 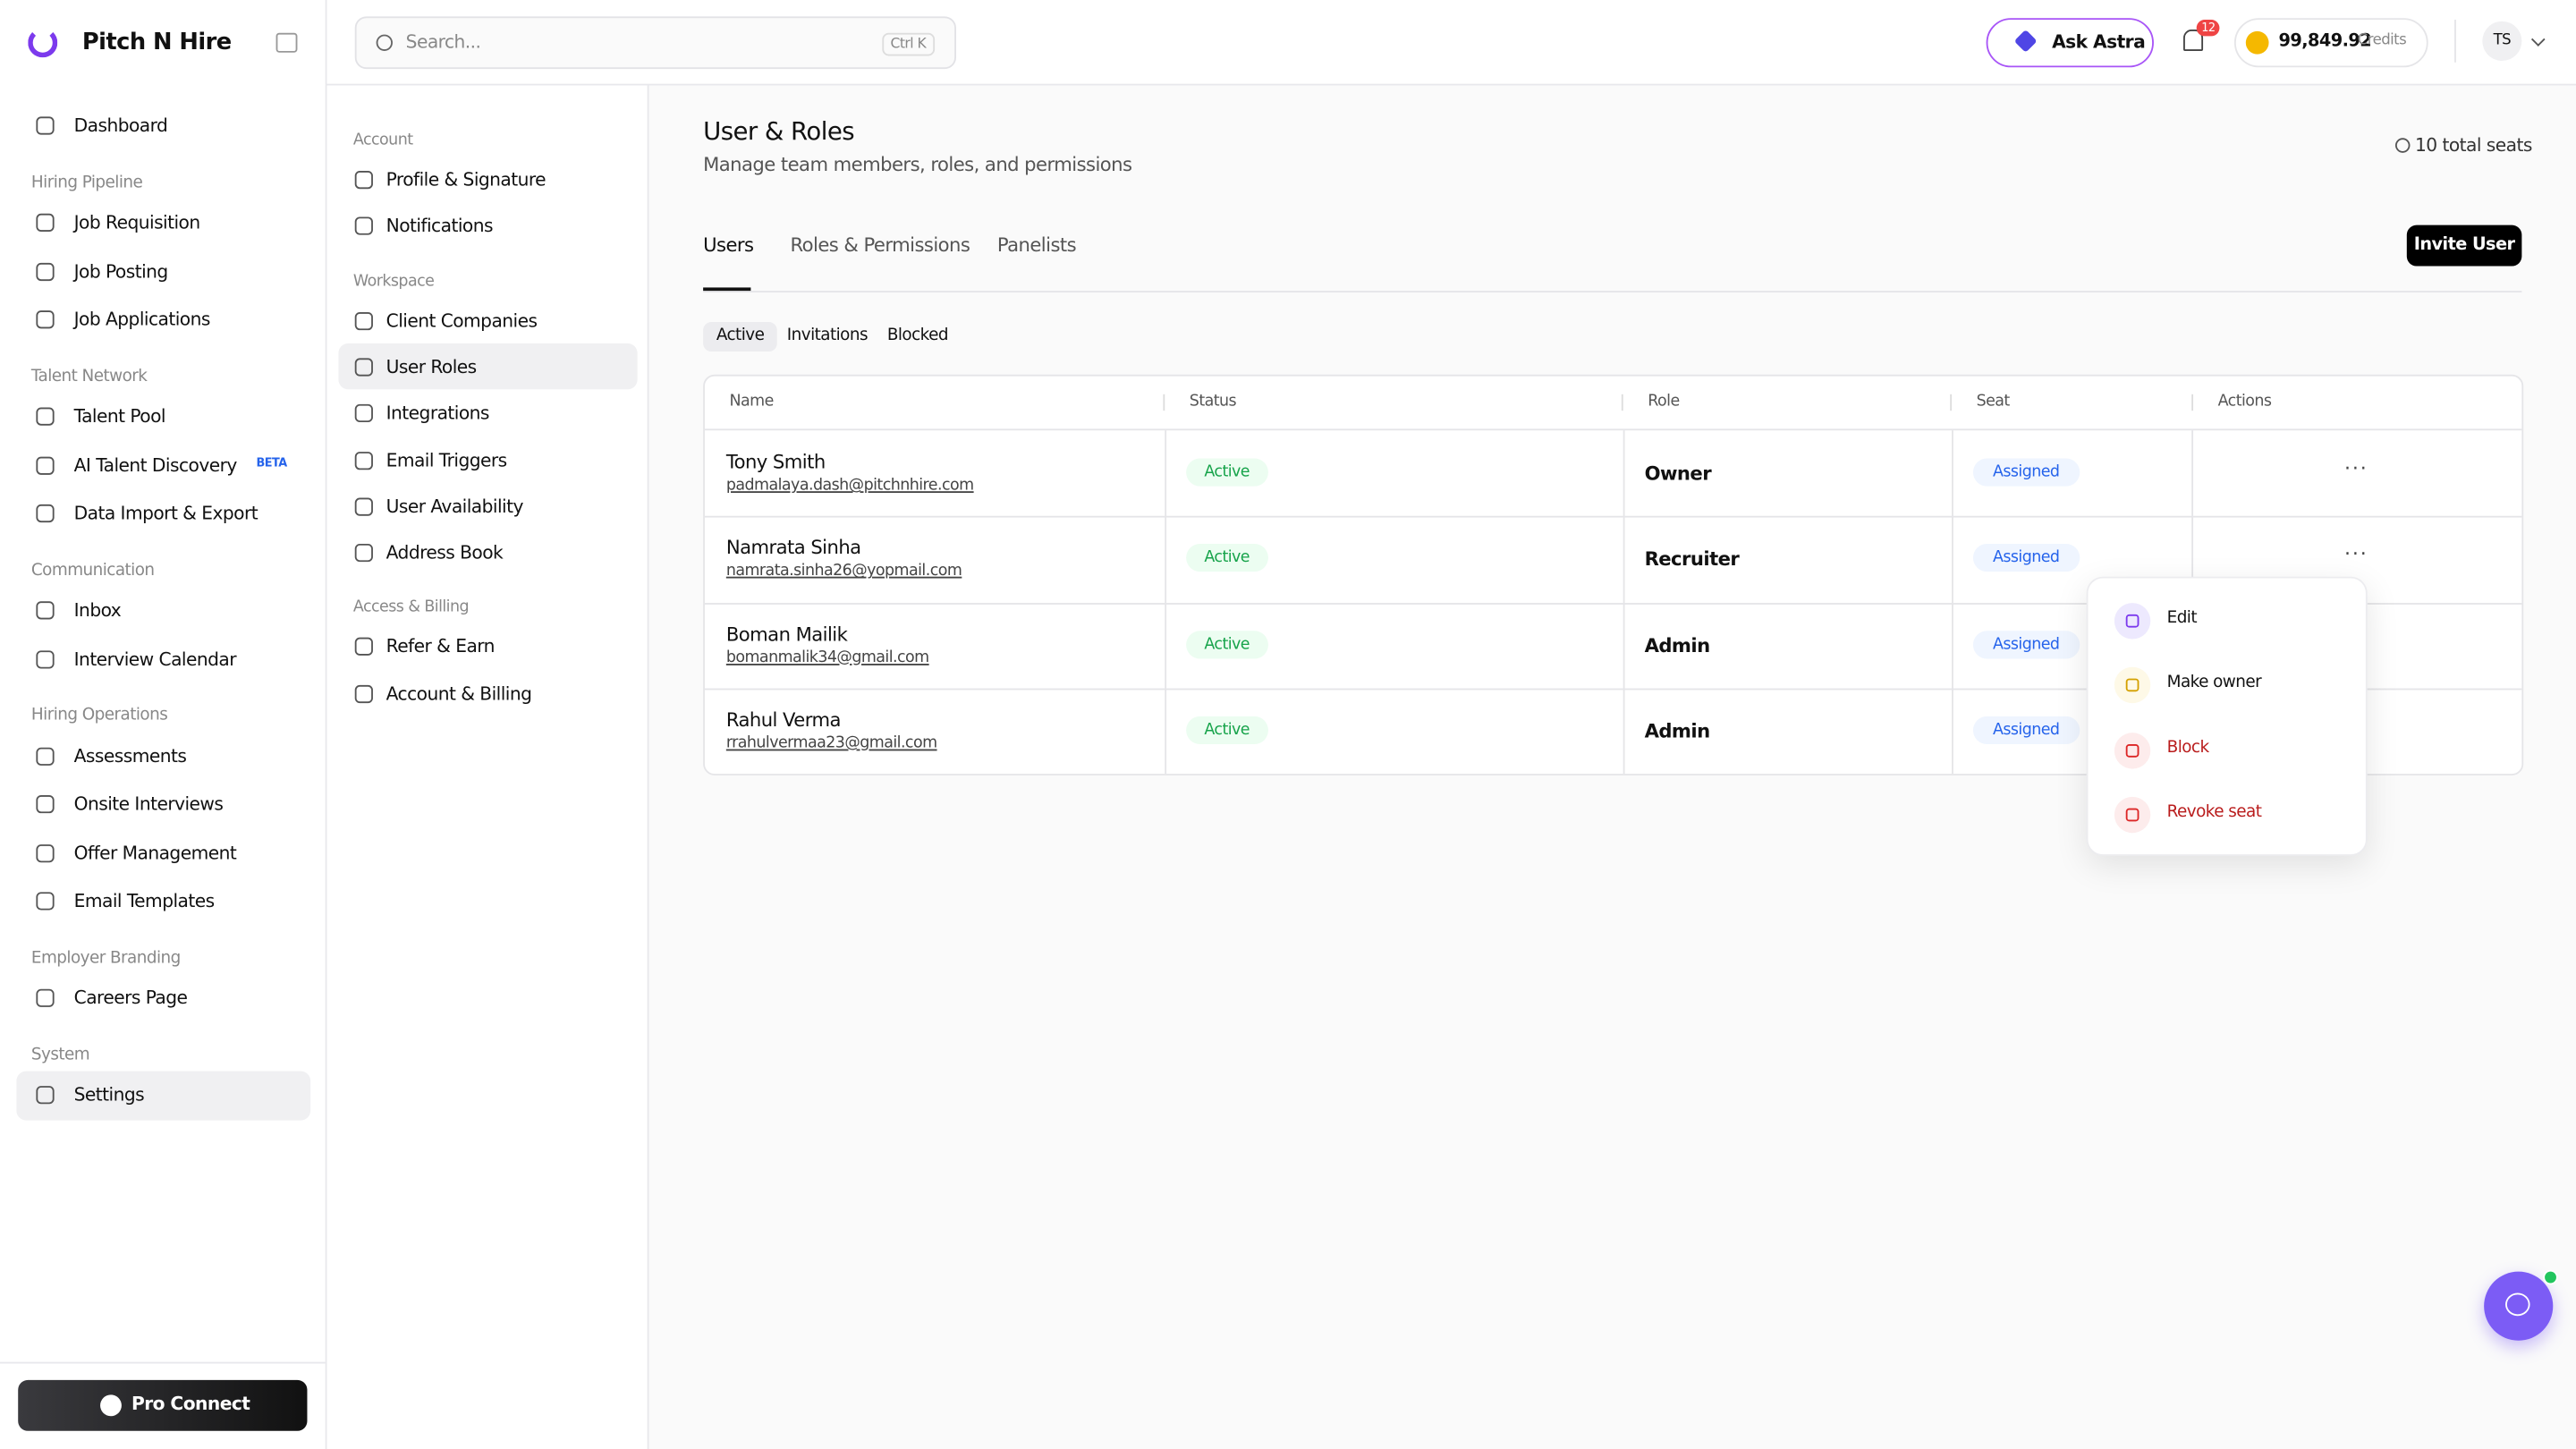 I want to click on pro-icon, so click(x=111, y=1405).